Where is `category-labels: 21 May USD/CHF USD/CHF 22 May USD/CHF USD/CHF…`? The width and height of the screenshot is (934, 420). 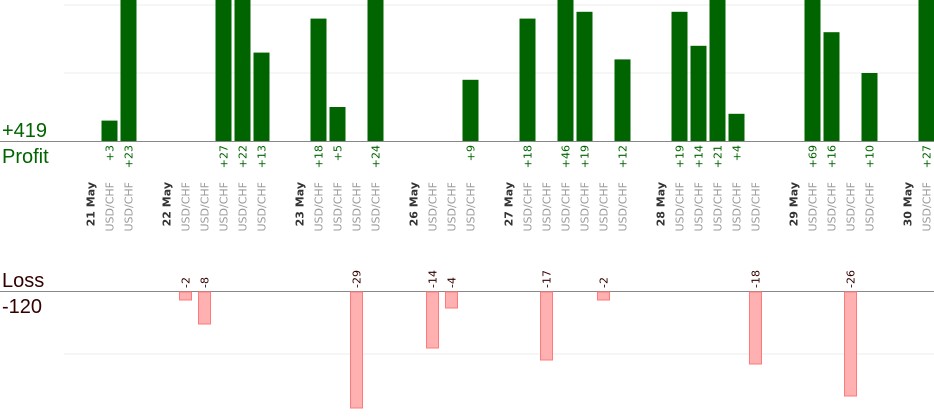
category-labels: 21 May USD/CHF USD/CHF 22 May USD/CHF USD/CHF… is located at coordinates (509, 207).